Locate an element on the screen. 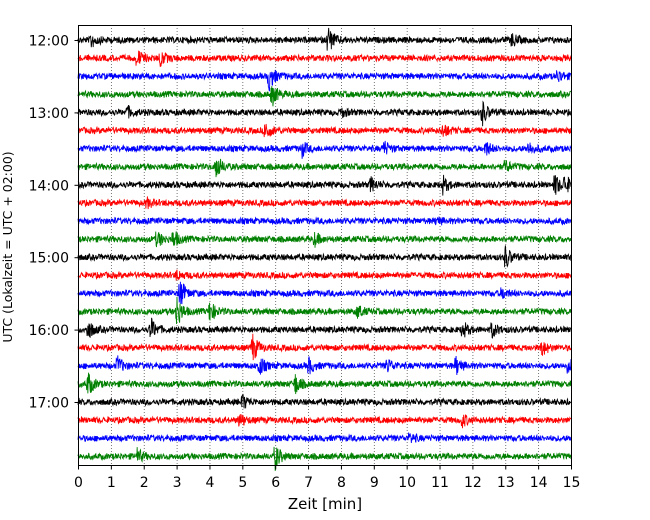 The width and height of the screenshot is (650, 520). x-tick-label: 8 is located at coordinates (341, 483).